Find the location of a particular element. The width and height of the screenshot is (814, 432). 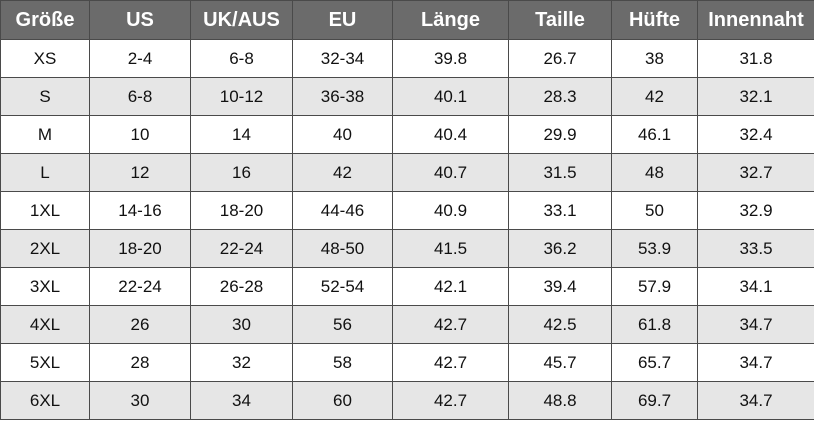

header-cell: US is located at coordinates (140, 20).